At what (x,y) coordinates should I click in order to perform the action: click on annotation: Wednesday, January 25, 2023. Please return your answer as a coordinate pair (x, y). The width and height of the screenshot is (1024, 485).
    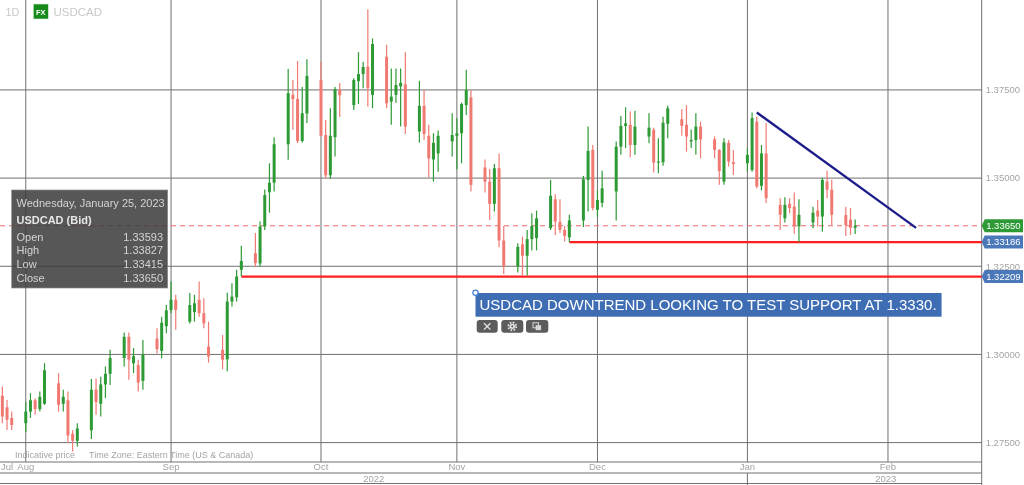
    Looking at the image, I should click on (90, 202).